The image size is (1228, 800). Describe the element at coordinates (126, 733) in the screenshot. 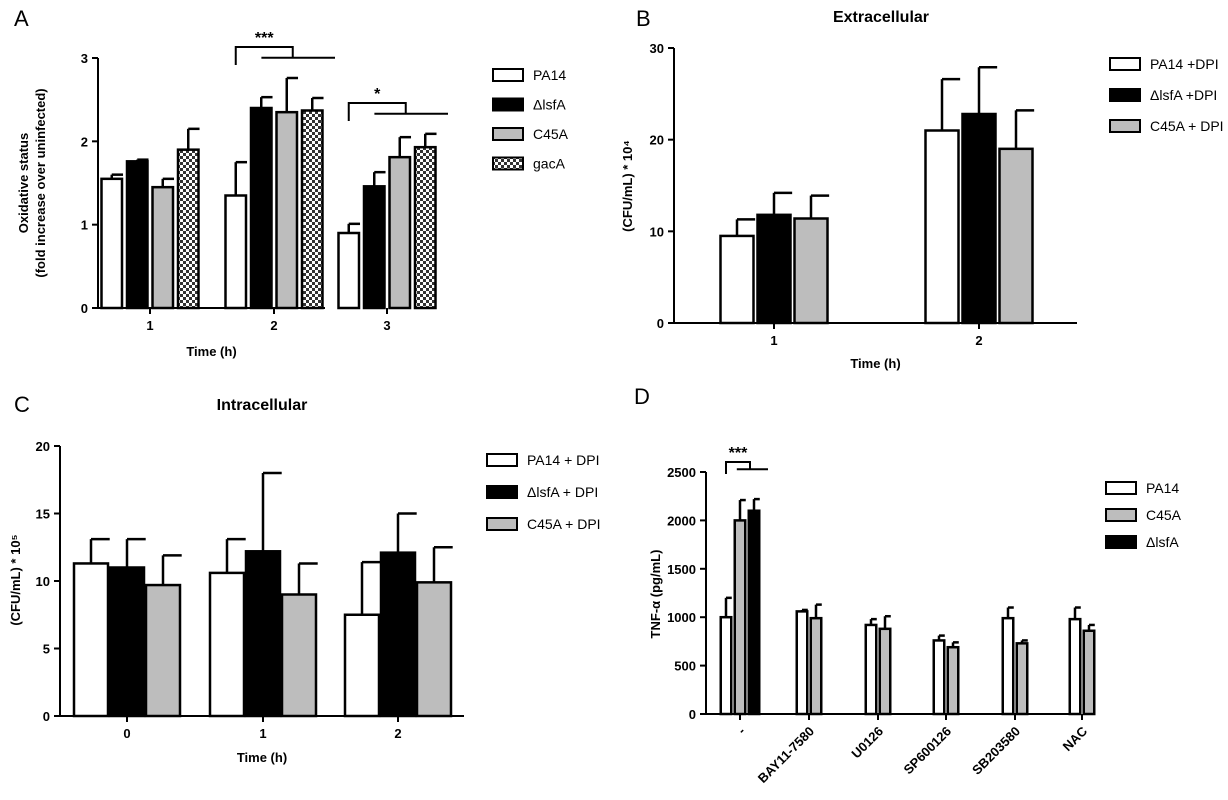

I see `x-tick-label: 0` at that location.